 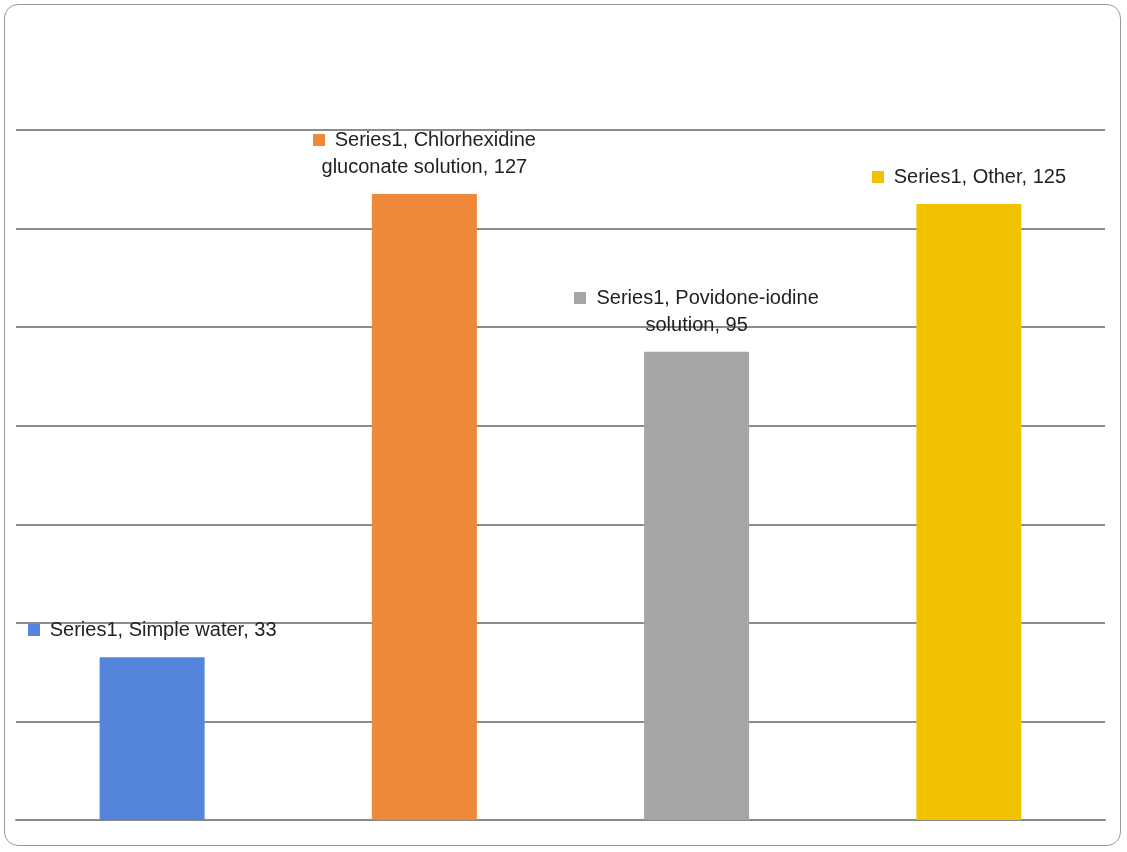 I want to click on data-label: Series1, Other, 125, so click(x=980, y=175).